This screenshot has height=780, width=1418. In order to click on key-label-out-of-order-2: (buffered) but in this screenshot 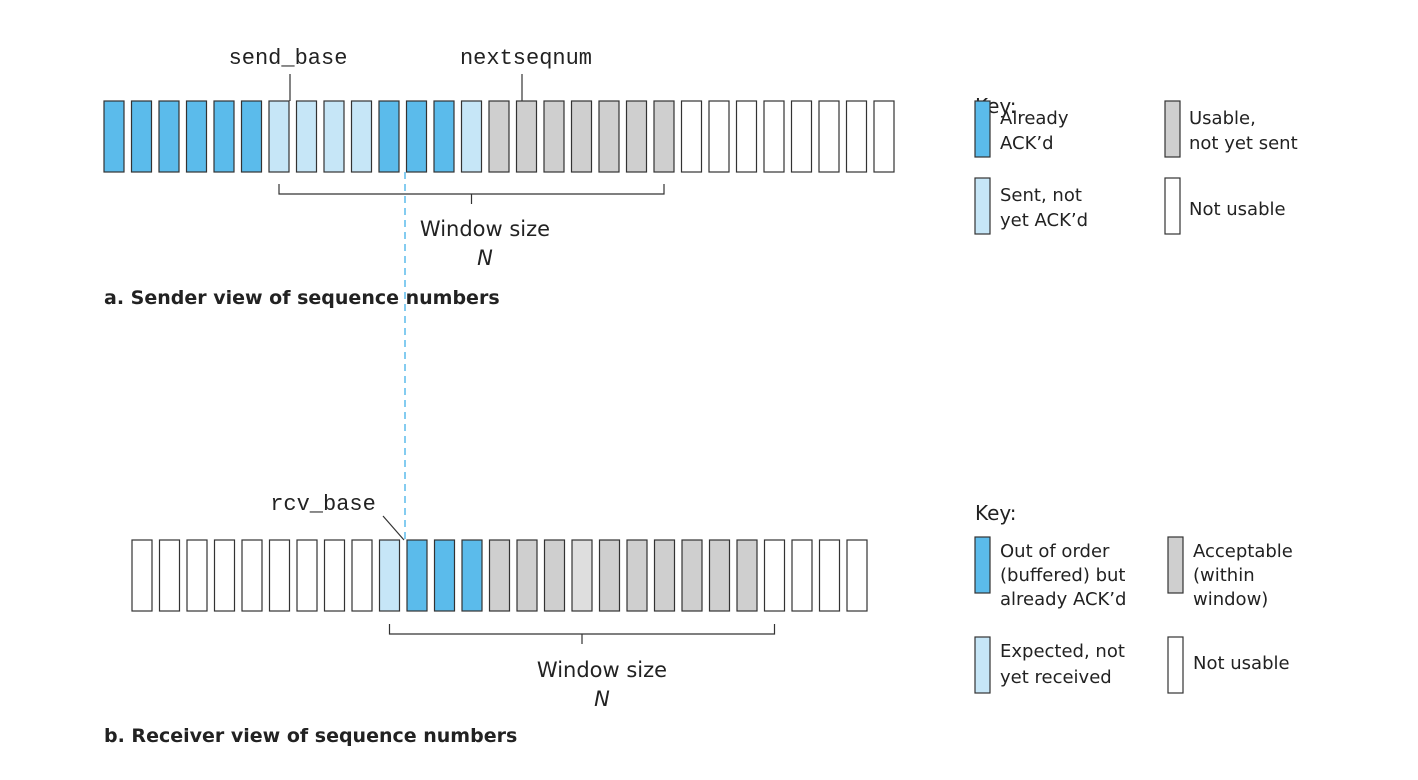, I will do `click(1062, 575)`.